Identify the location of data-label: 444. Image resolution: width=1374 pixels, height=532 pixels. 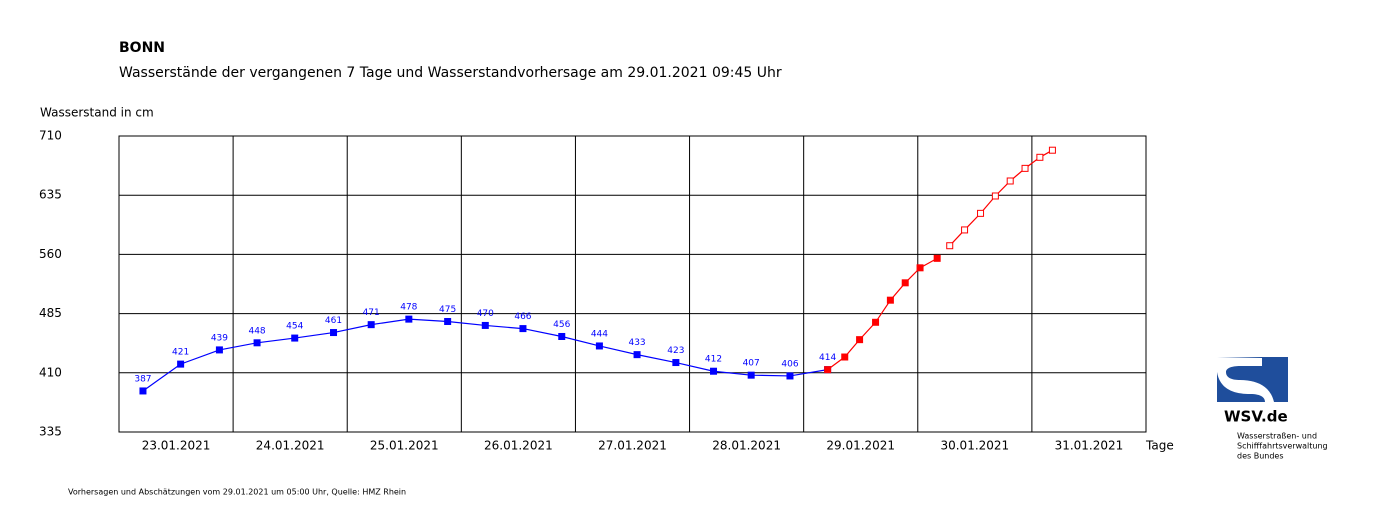
(599, 334).